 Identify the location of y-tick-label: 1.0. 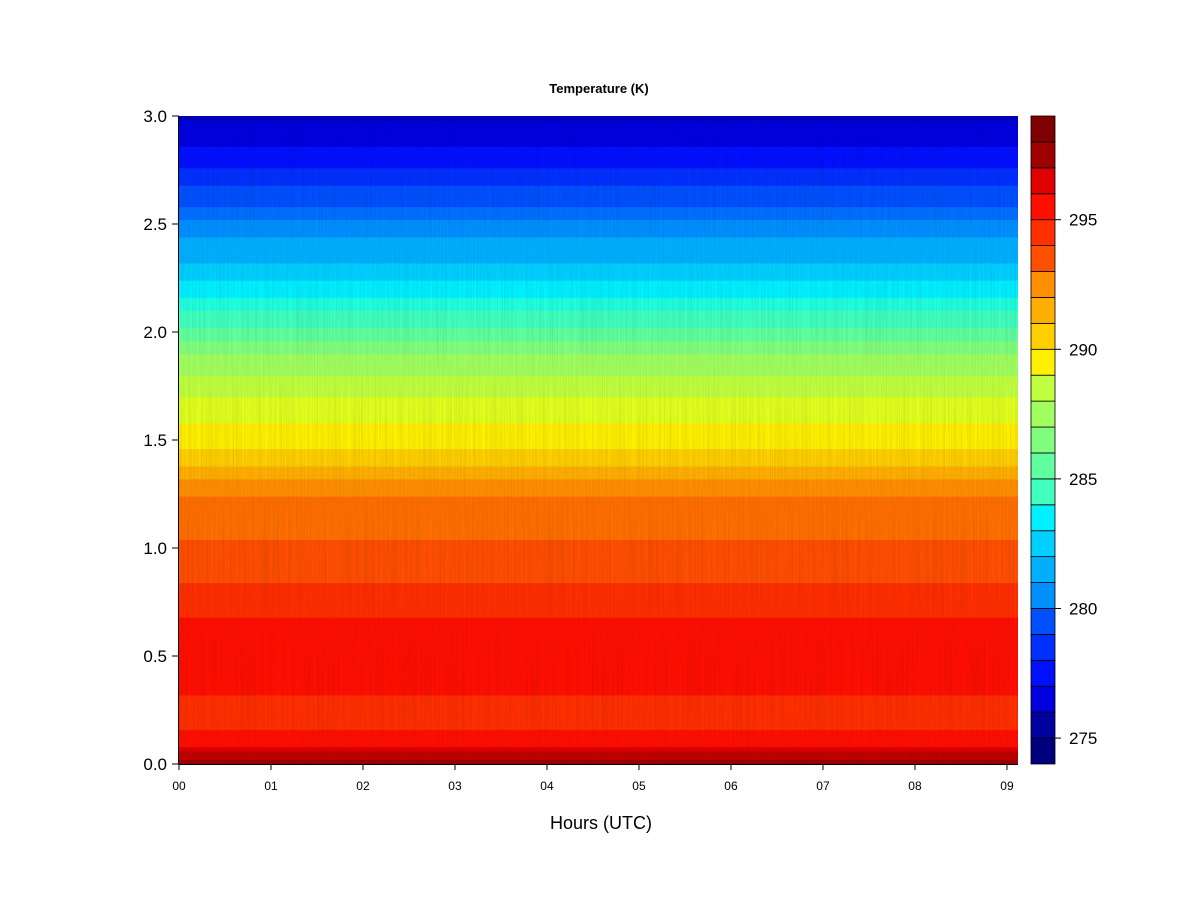
(155, 548).